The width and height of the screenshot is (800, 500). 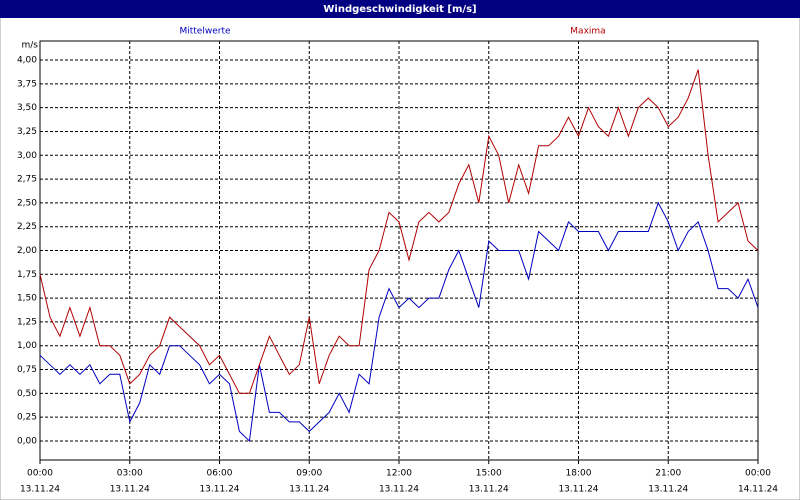 I want to click on x-tick-label: 15:00, so click(x=489, y=474).